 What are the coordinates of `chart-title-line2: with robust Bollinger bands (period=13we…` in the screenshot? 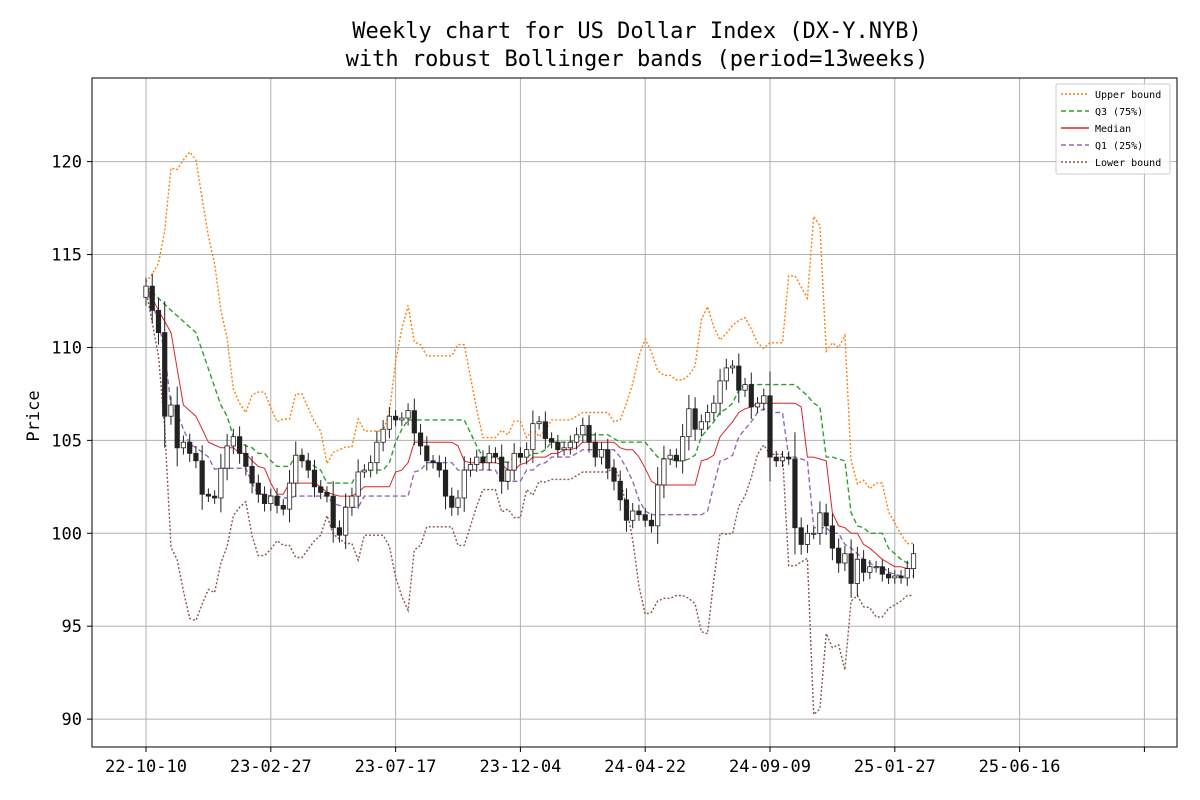 It's located at (637, 59).